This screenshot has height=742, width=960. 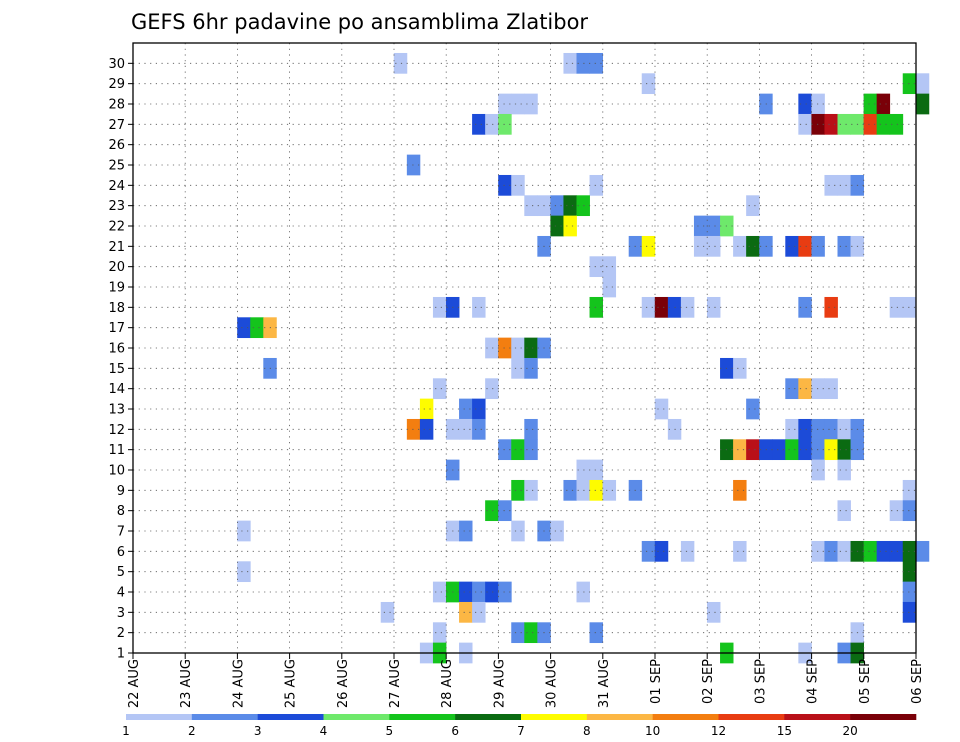 I want to click on x-tick-label: 04 SEP, so click(x=813, y=681).